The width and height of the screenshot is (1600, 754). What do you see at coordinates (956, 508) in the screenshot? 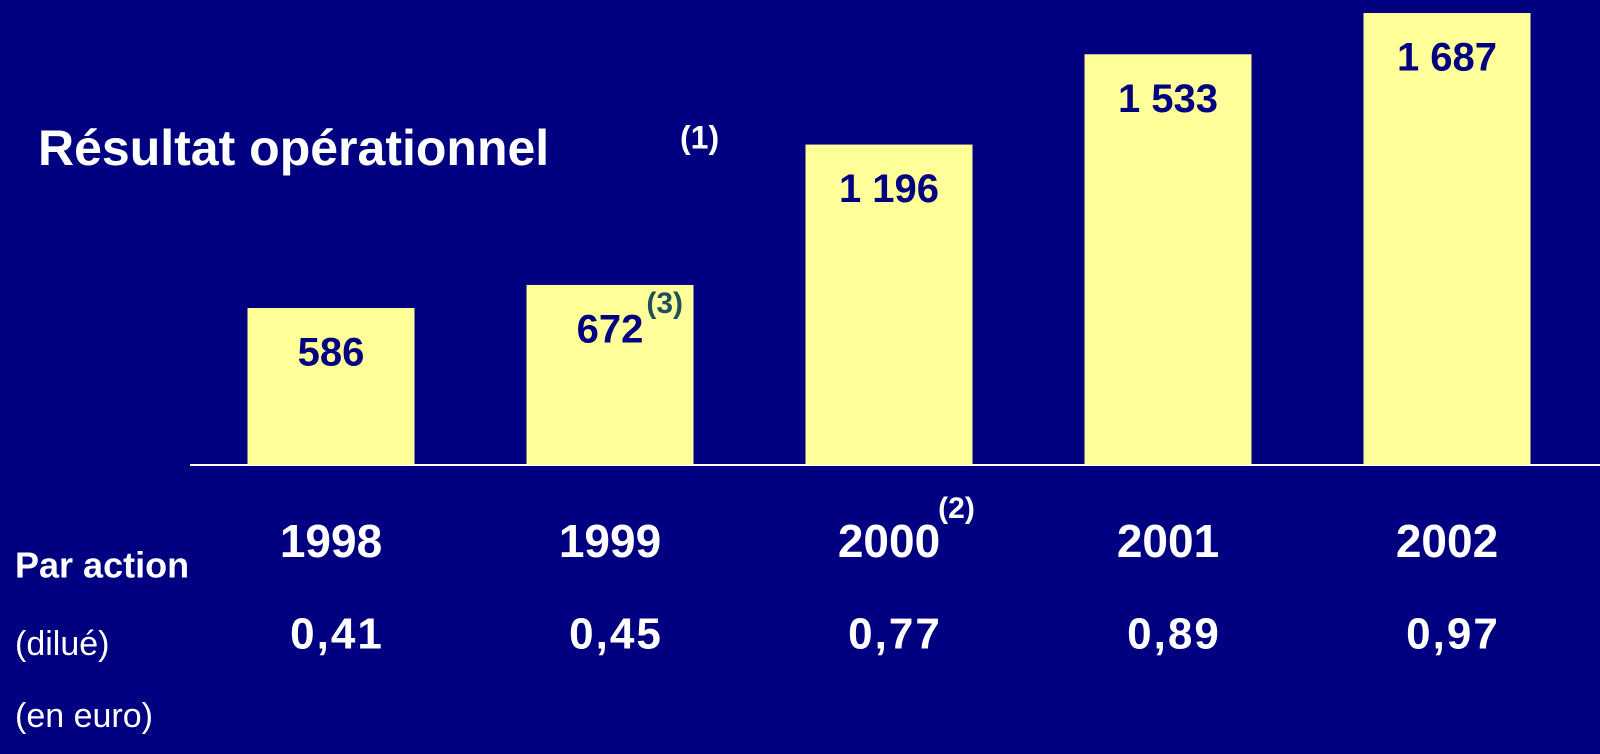
I see `category-note: (2)` at bounding box center [956, 508].